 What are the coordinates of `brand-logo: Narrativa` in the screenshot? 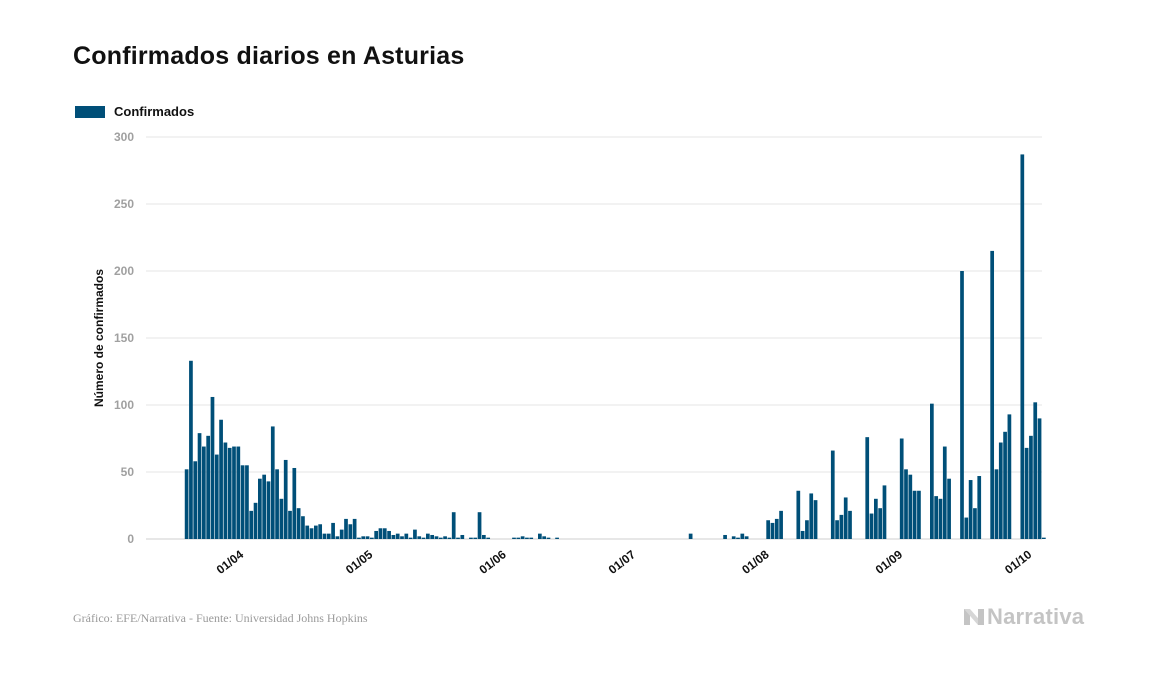 It's located at (1023, 617).